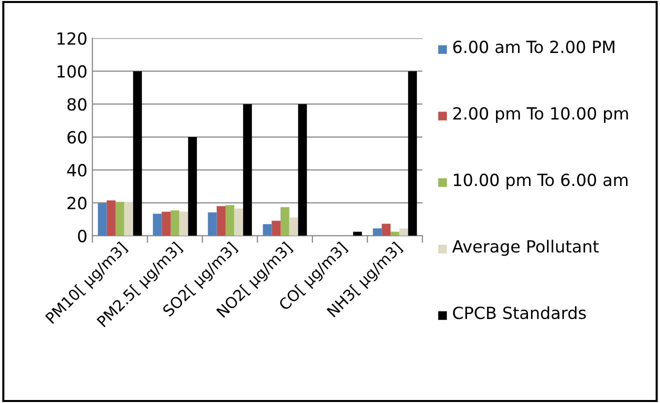  What do you see at coordinates (525, 248) in the screenshot?
I see `legend-label: Average Pollutant` at bounding box center [525, 248].